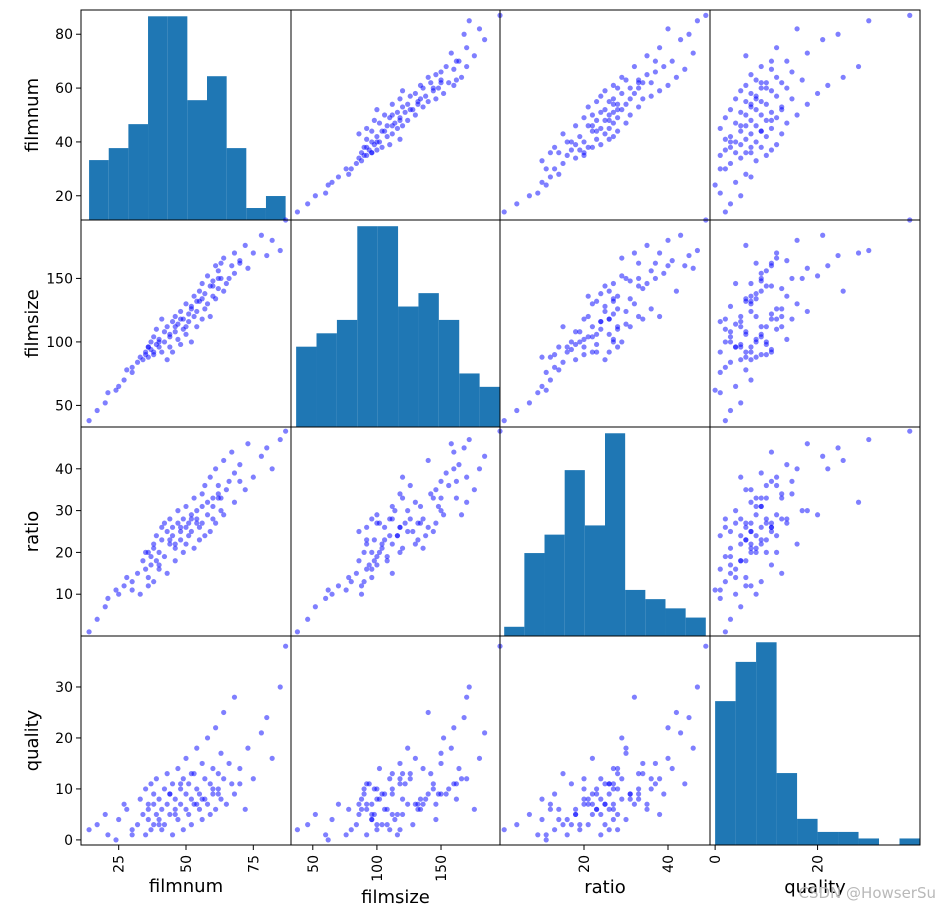 The height and width of the screenshot is (914, 944). I want to click on panel-filmsize-vs-ratio, so click(605, 320).